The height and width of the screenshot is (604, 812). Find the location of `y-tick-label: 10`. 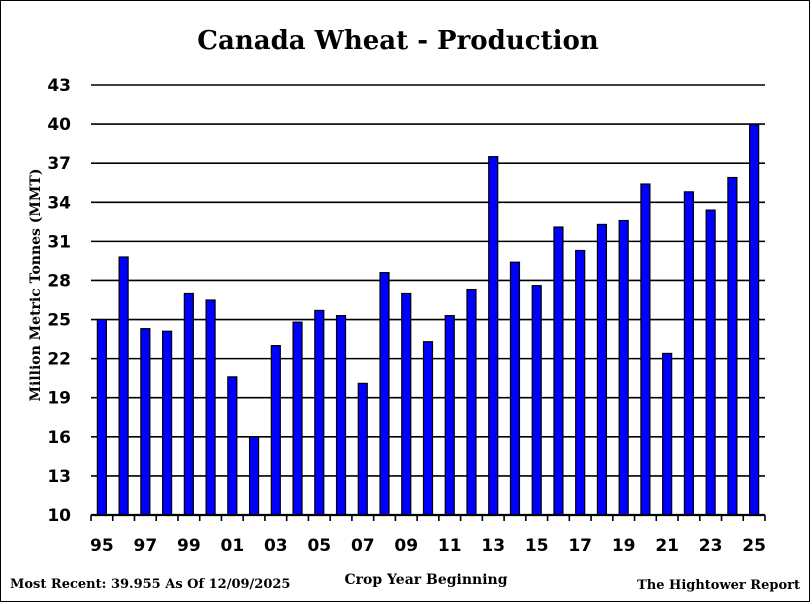

y-tick-label: 10 is located at coordinates (59, 516).